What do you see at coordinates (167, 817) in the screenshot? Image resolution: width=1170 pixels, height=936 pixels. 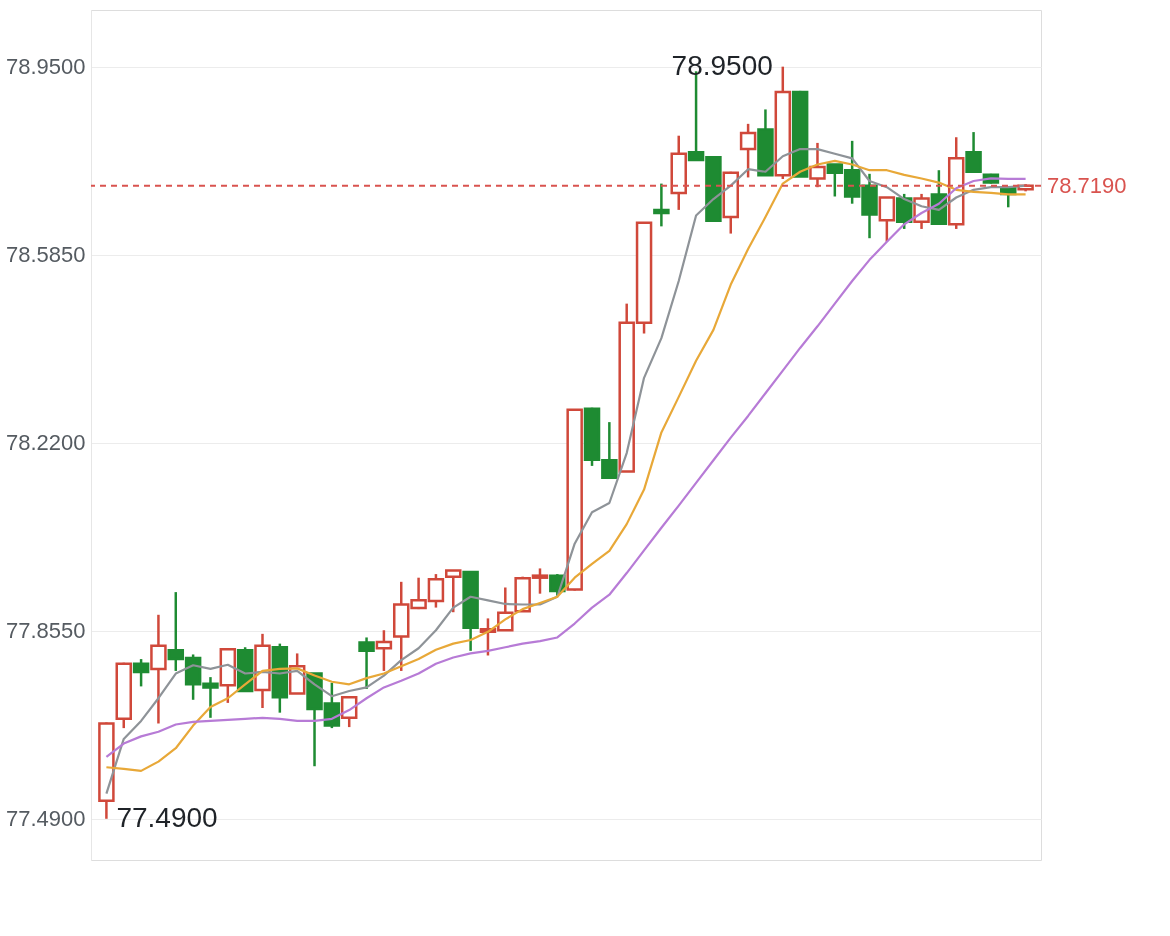 I see `annotation: 77.4900` at bounding box center [167, 817].